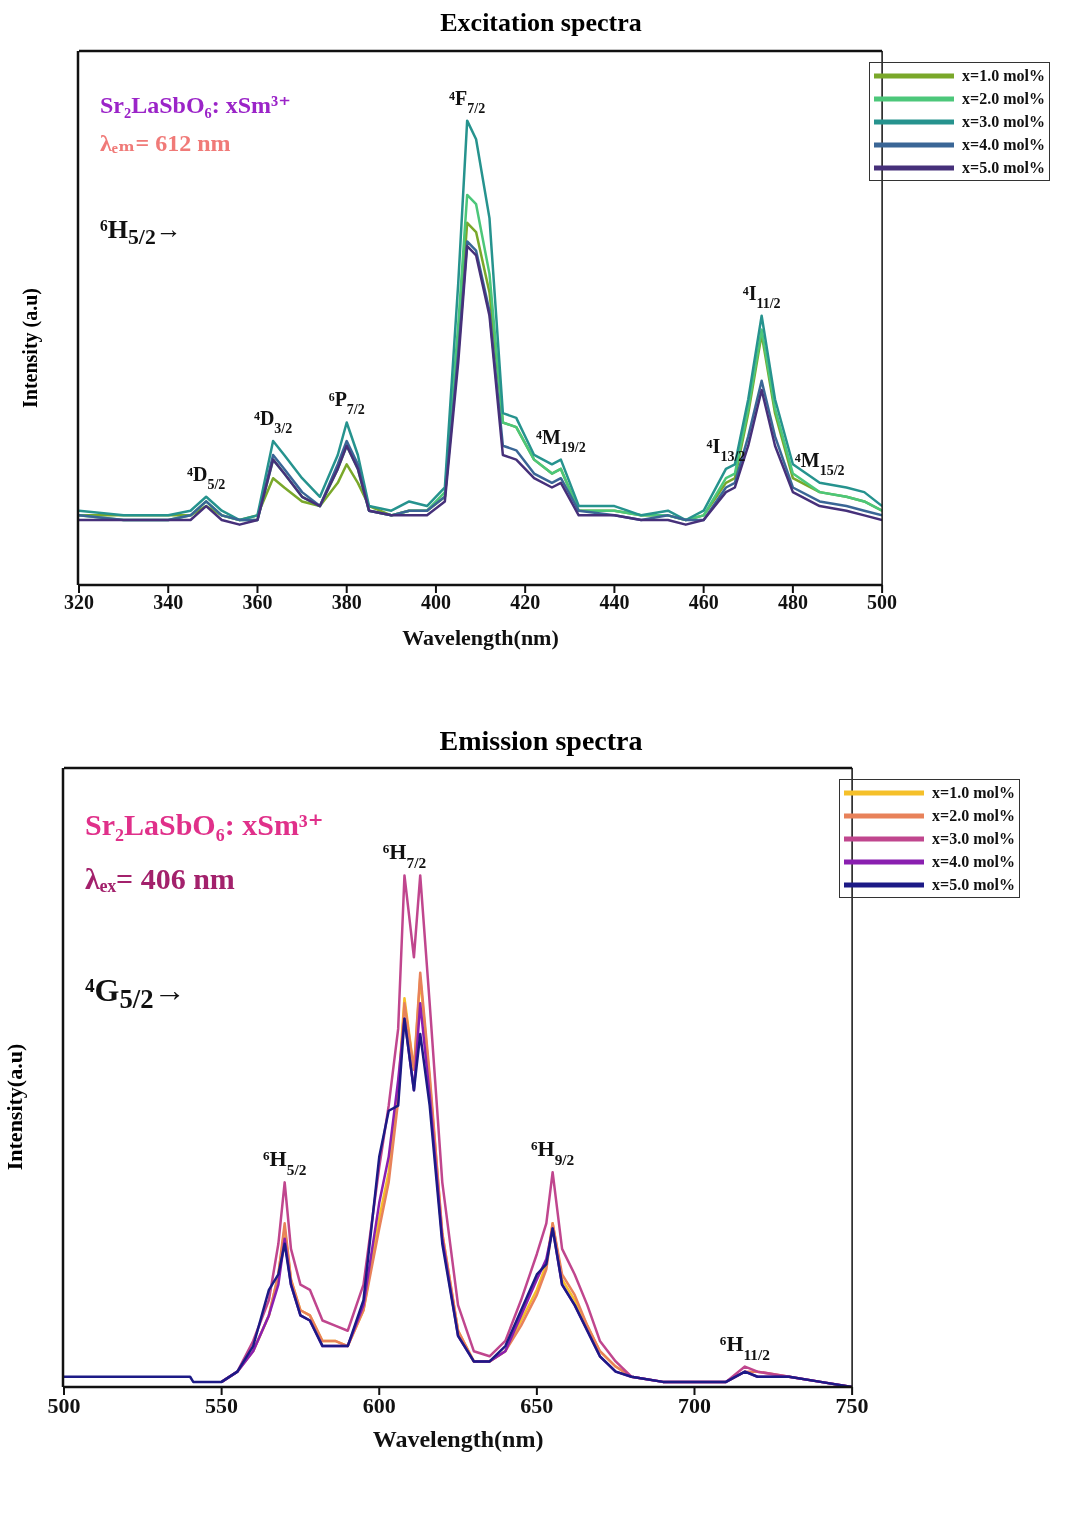 The height and width of the screenshot is (1537, 1082). I want to click on x-tick-label: 380, so click(346, 602).